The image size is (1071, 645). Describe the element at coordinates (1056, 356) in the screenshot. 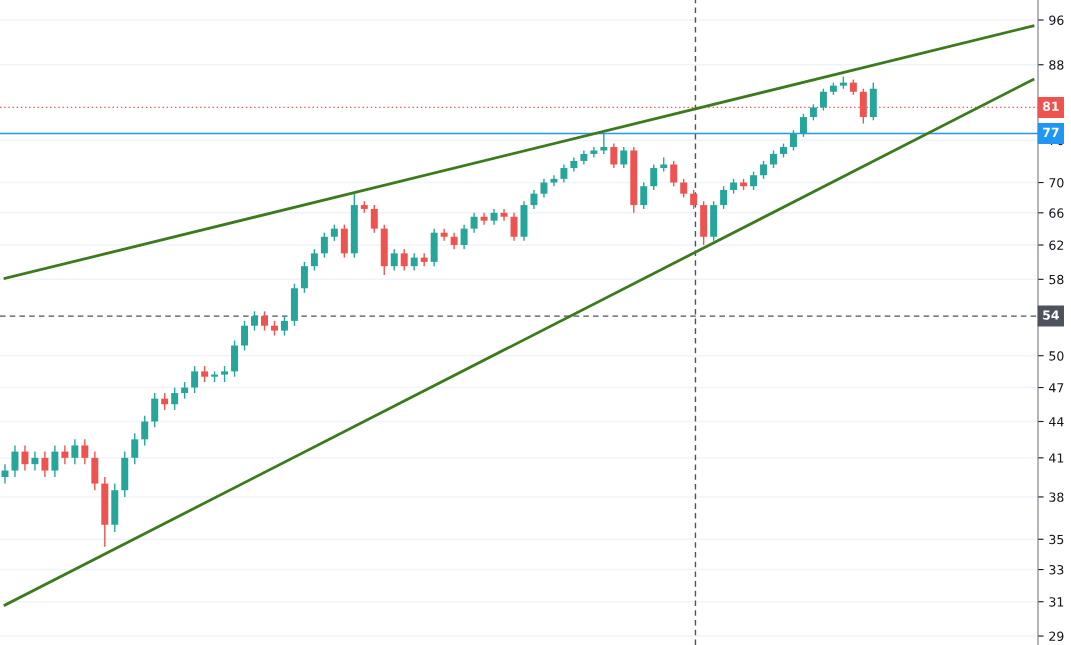

I see `y-tick-label: 50` at that location.